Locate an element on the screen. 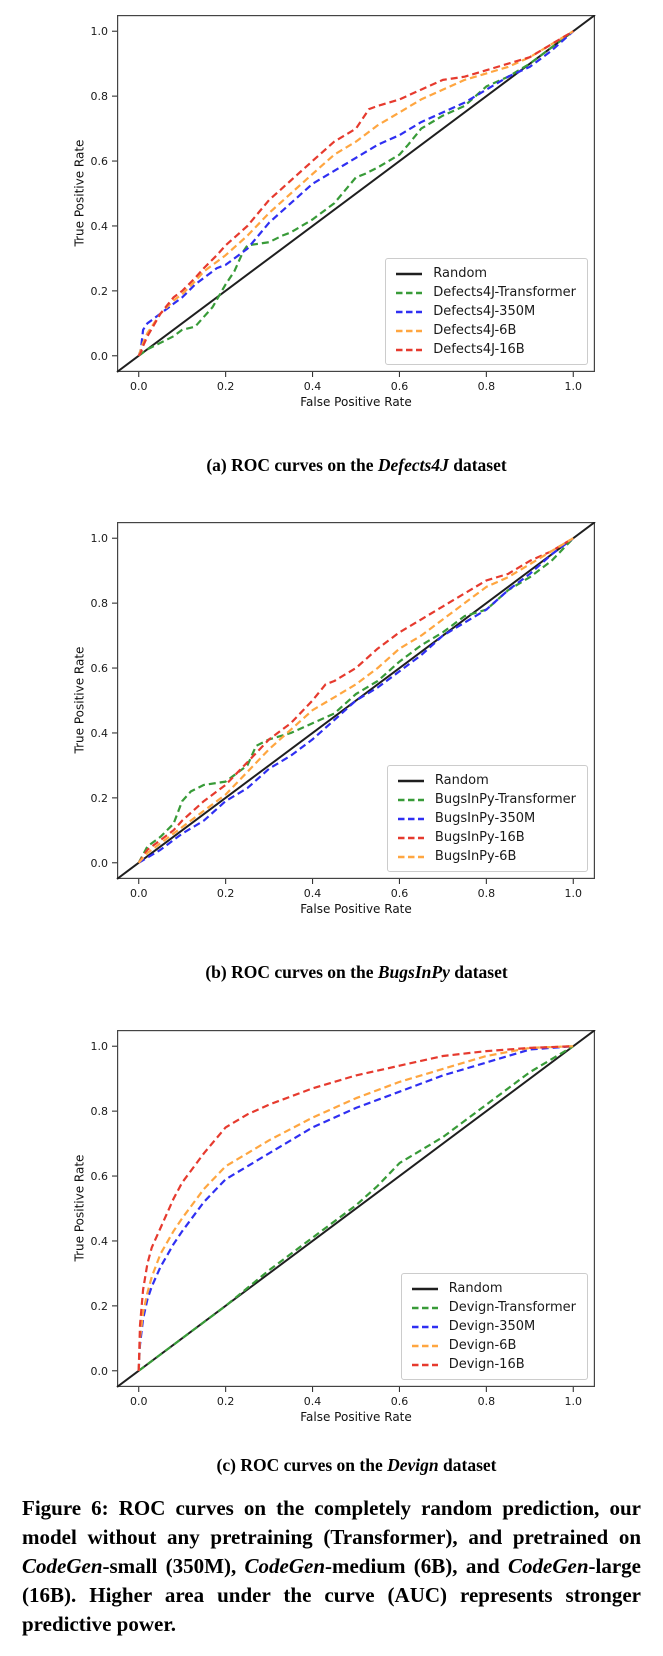 Image resolution: width=663 pixels, height=1656 pixels. figure-caption-text: -small (350M), is located at coordinates (173, 1566).